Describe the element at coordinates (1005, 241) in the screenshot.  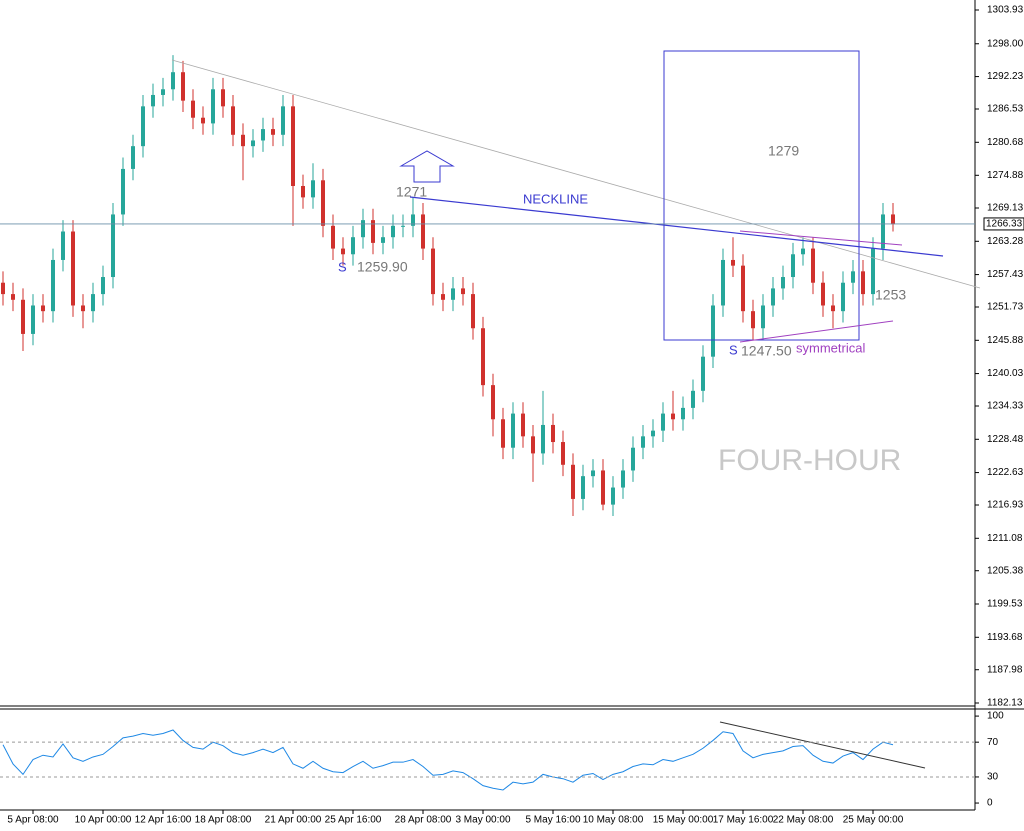
I see `y-tick-label: 1263.28` at that location.